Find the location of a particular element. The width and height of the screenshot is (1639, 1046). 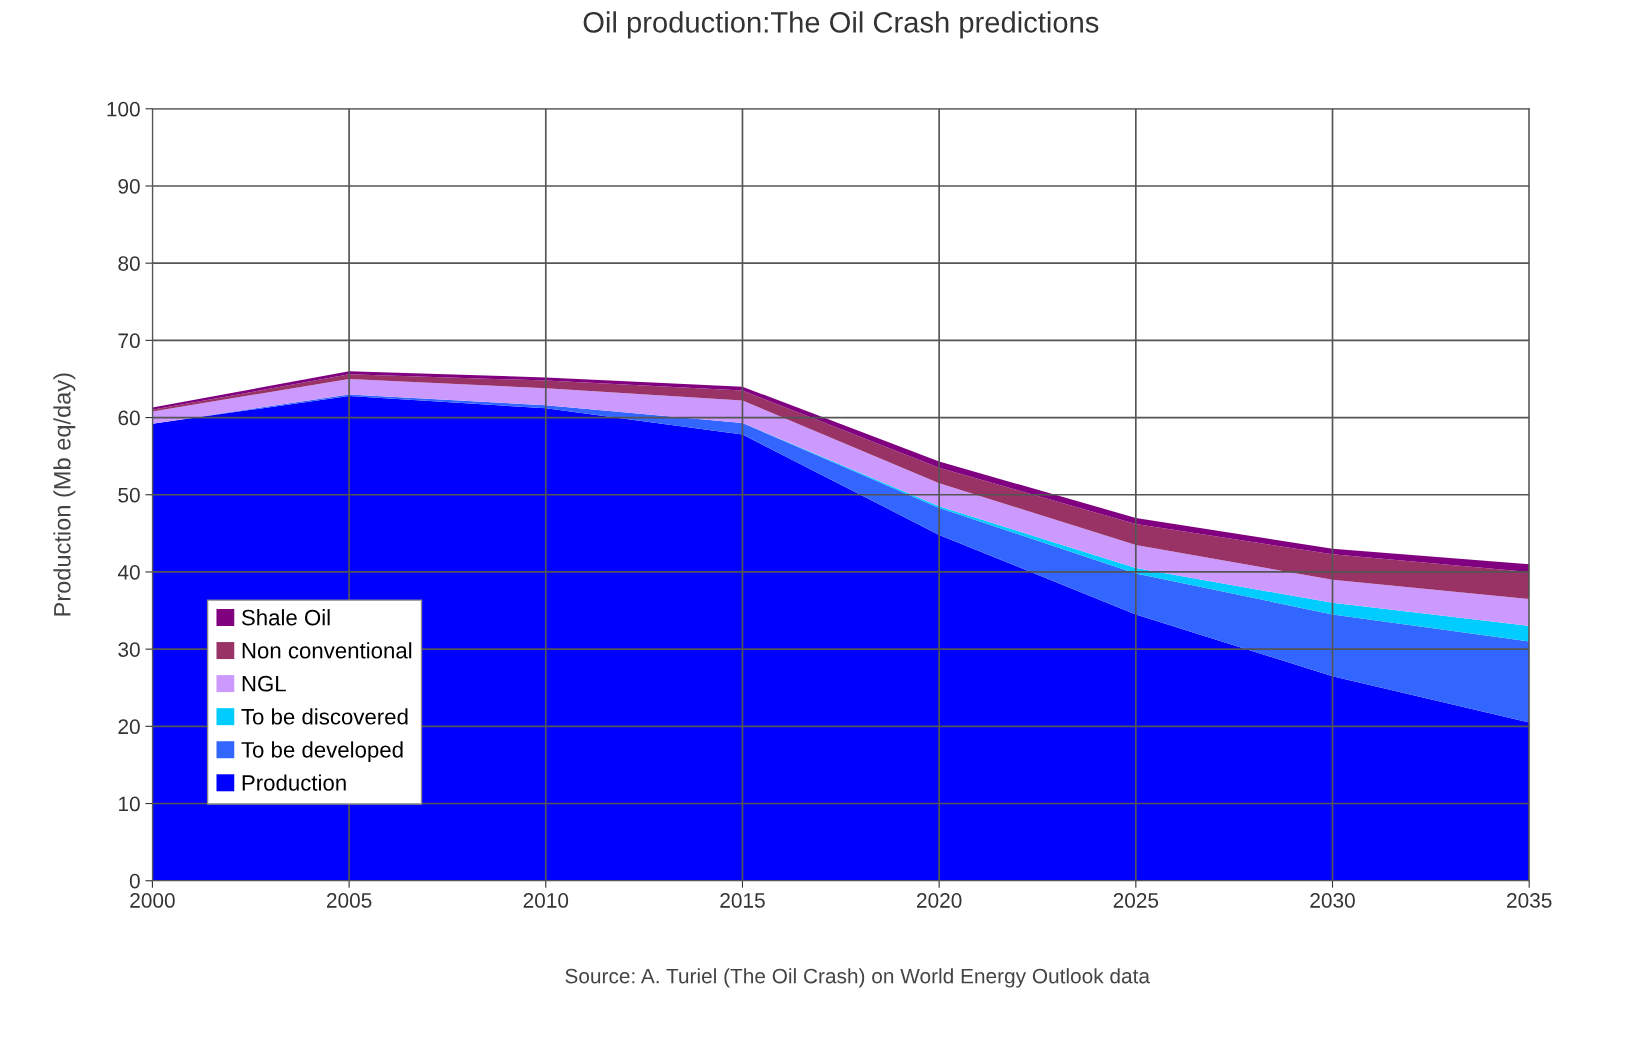

y-tick-label: 50 is located at coordinates (129, 495).